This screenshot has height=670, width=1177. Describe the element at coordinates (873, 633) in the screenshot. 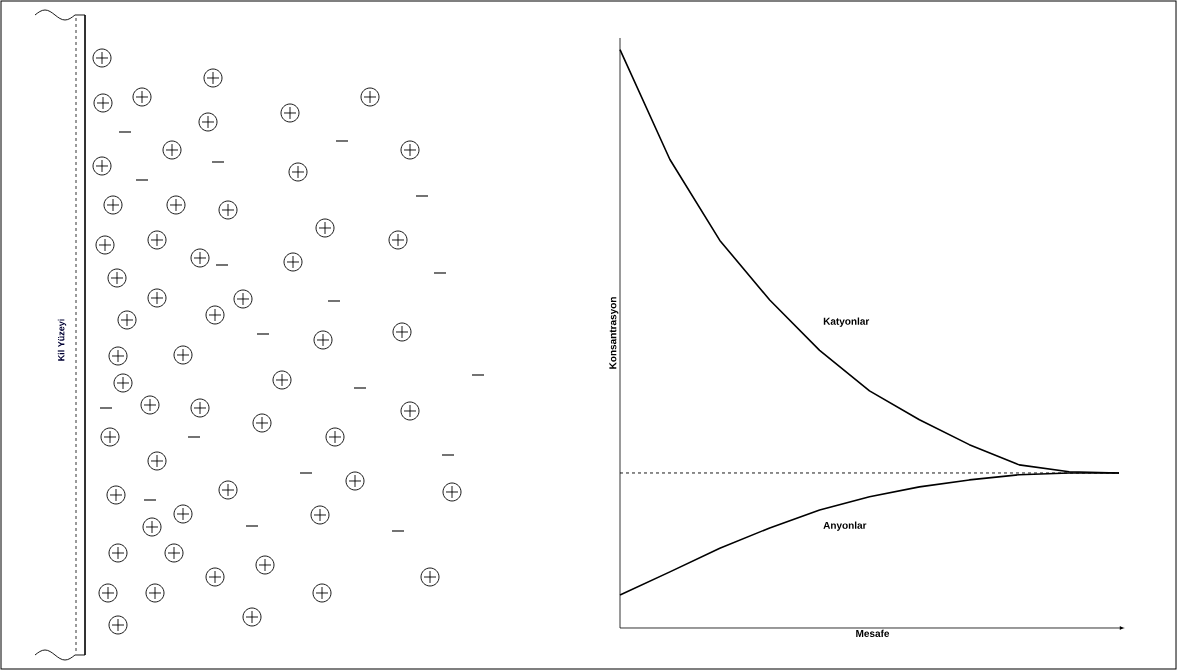

I see `x-axis-title: Mesafe` at that location.